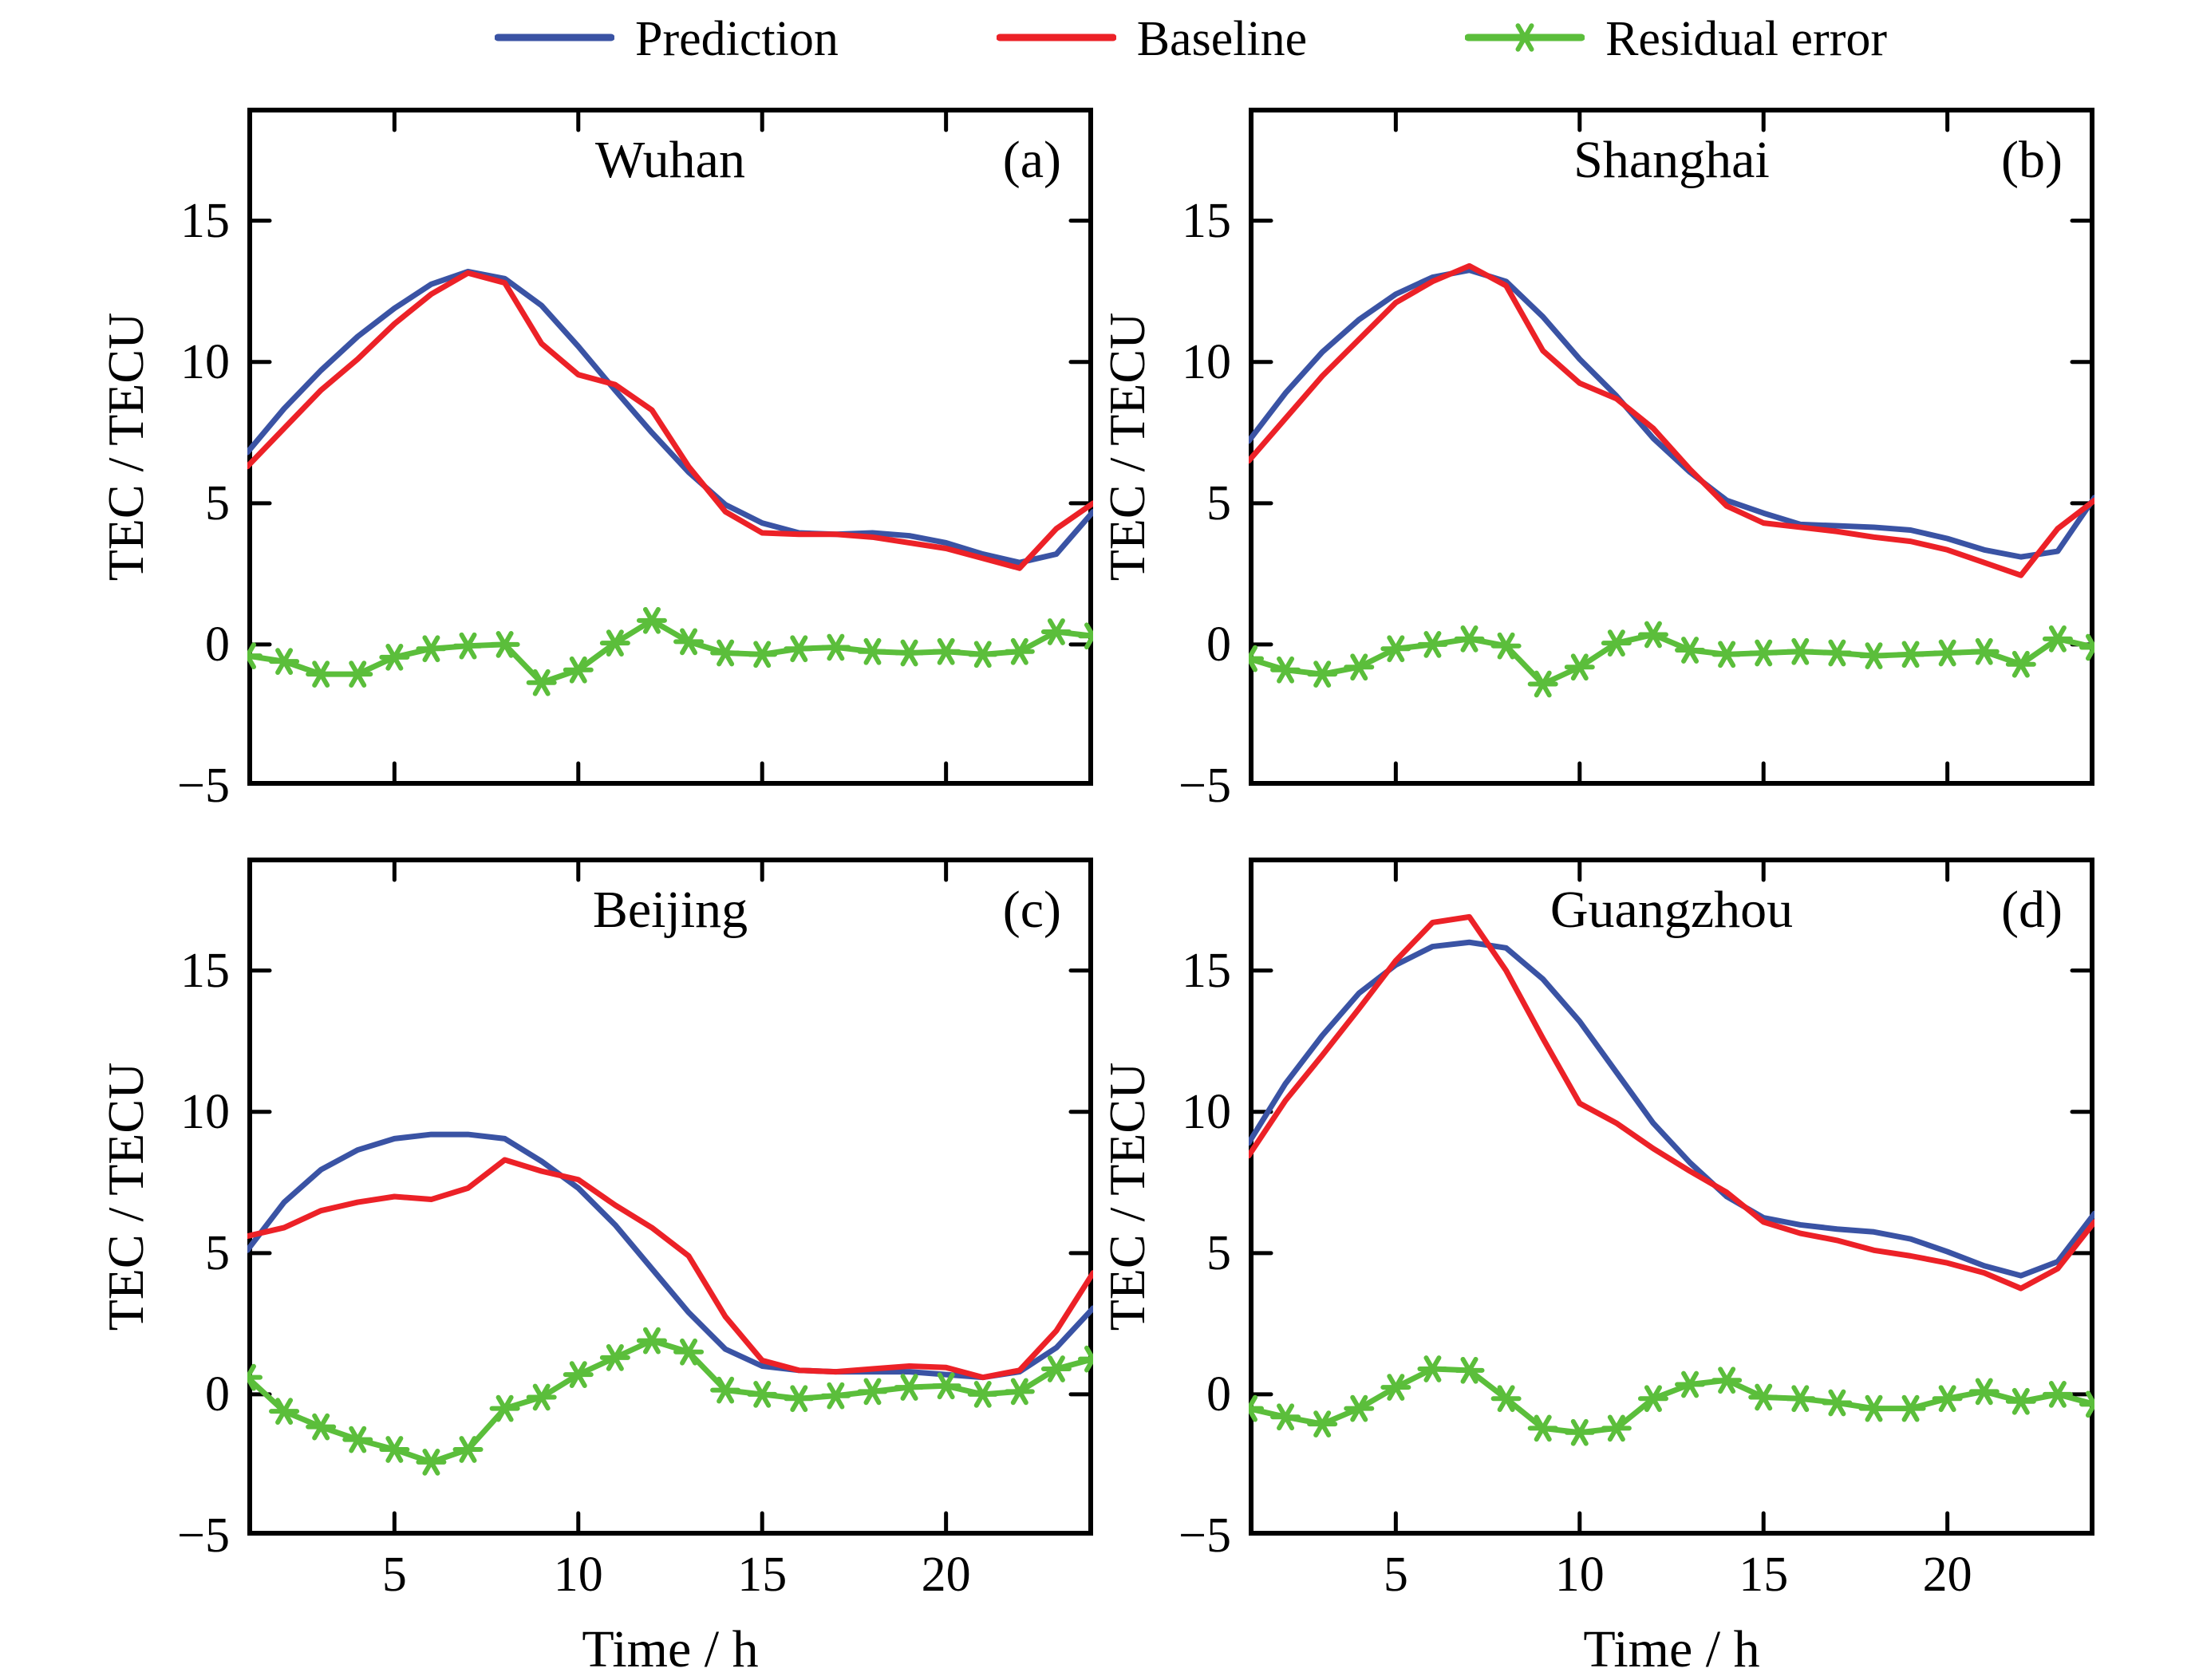 Image resolution: width=2199 pixels, height=1680 pixels. I want to click on legend-item-residual-error: Residual error, so click(1675, 39).